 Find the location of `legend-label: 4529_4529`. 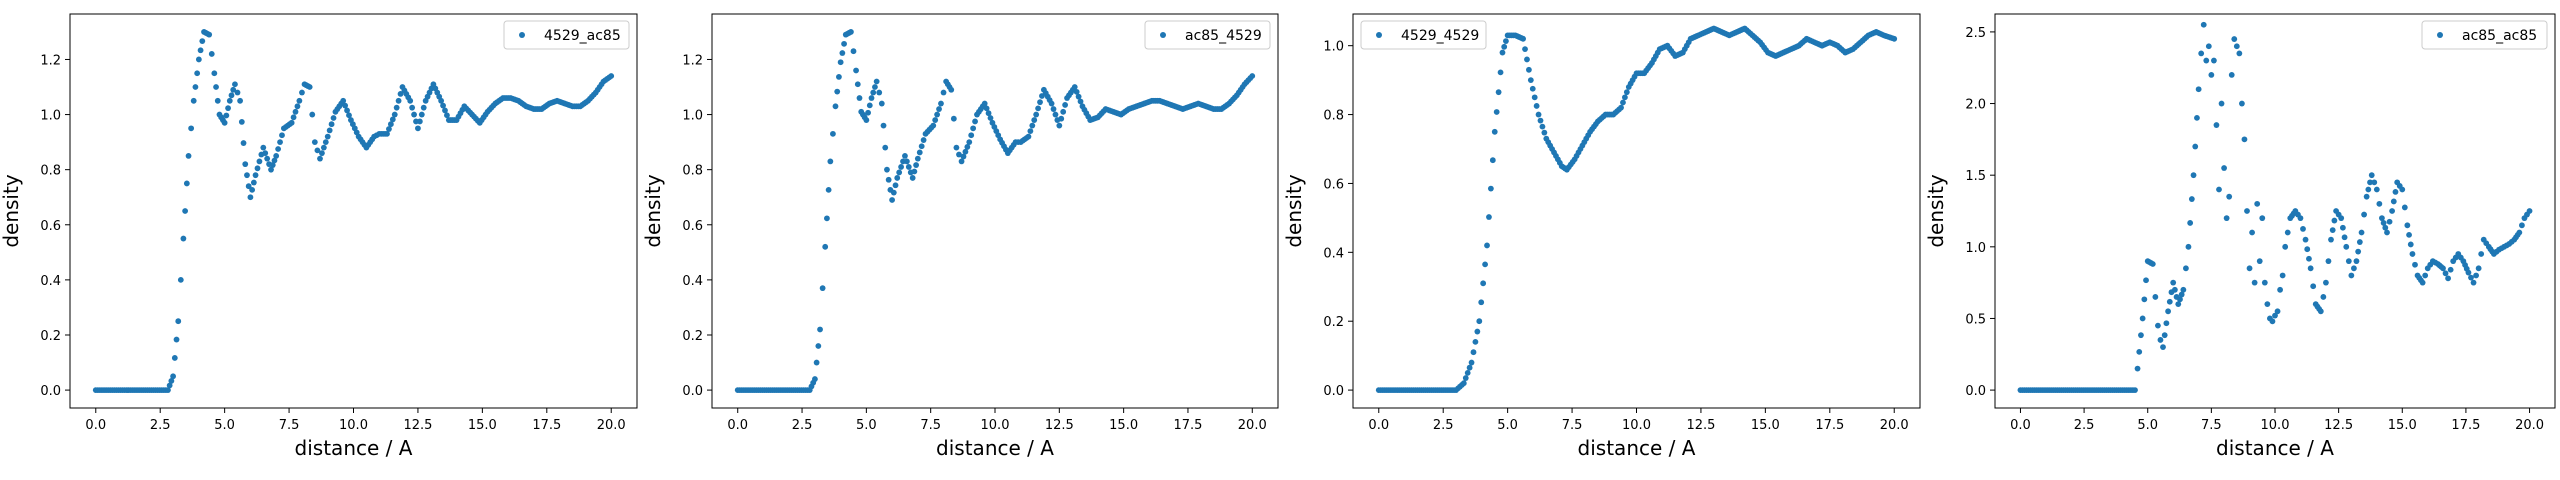

legend-label: 4529_4529 is located at coordinates (1440, 36).